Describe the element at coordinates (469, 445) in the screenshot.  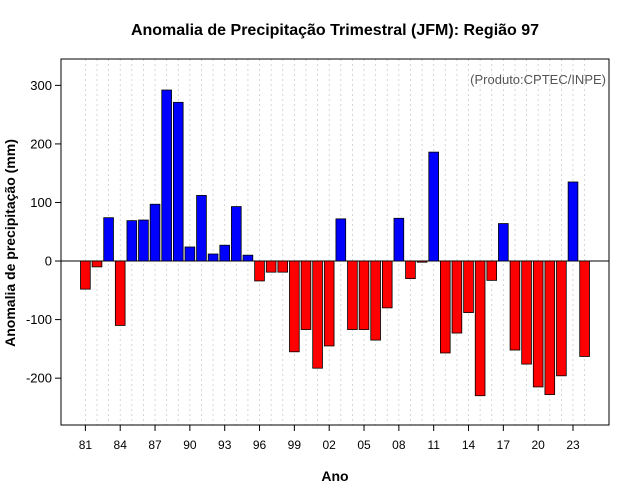
I see `x-tick-label: 14` at that location.